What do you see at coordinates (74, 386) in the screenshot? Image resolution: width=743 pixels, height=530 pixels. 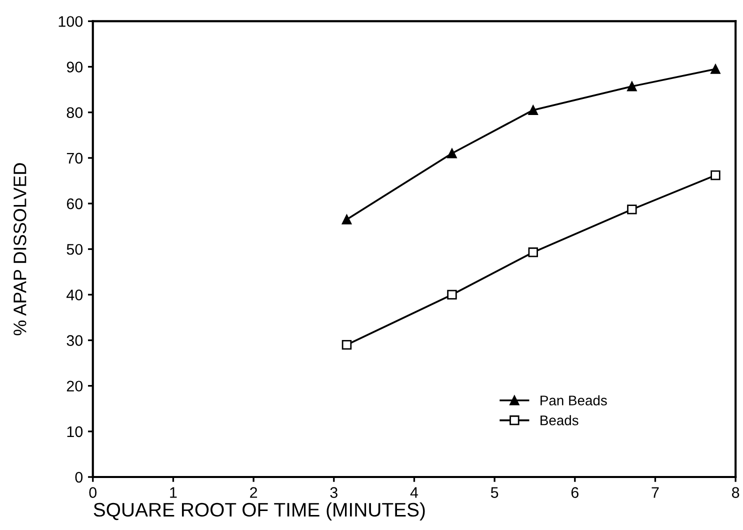 I see `y-tick-label: 20` at bounding box center [74, 386].